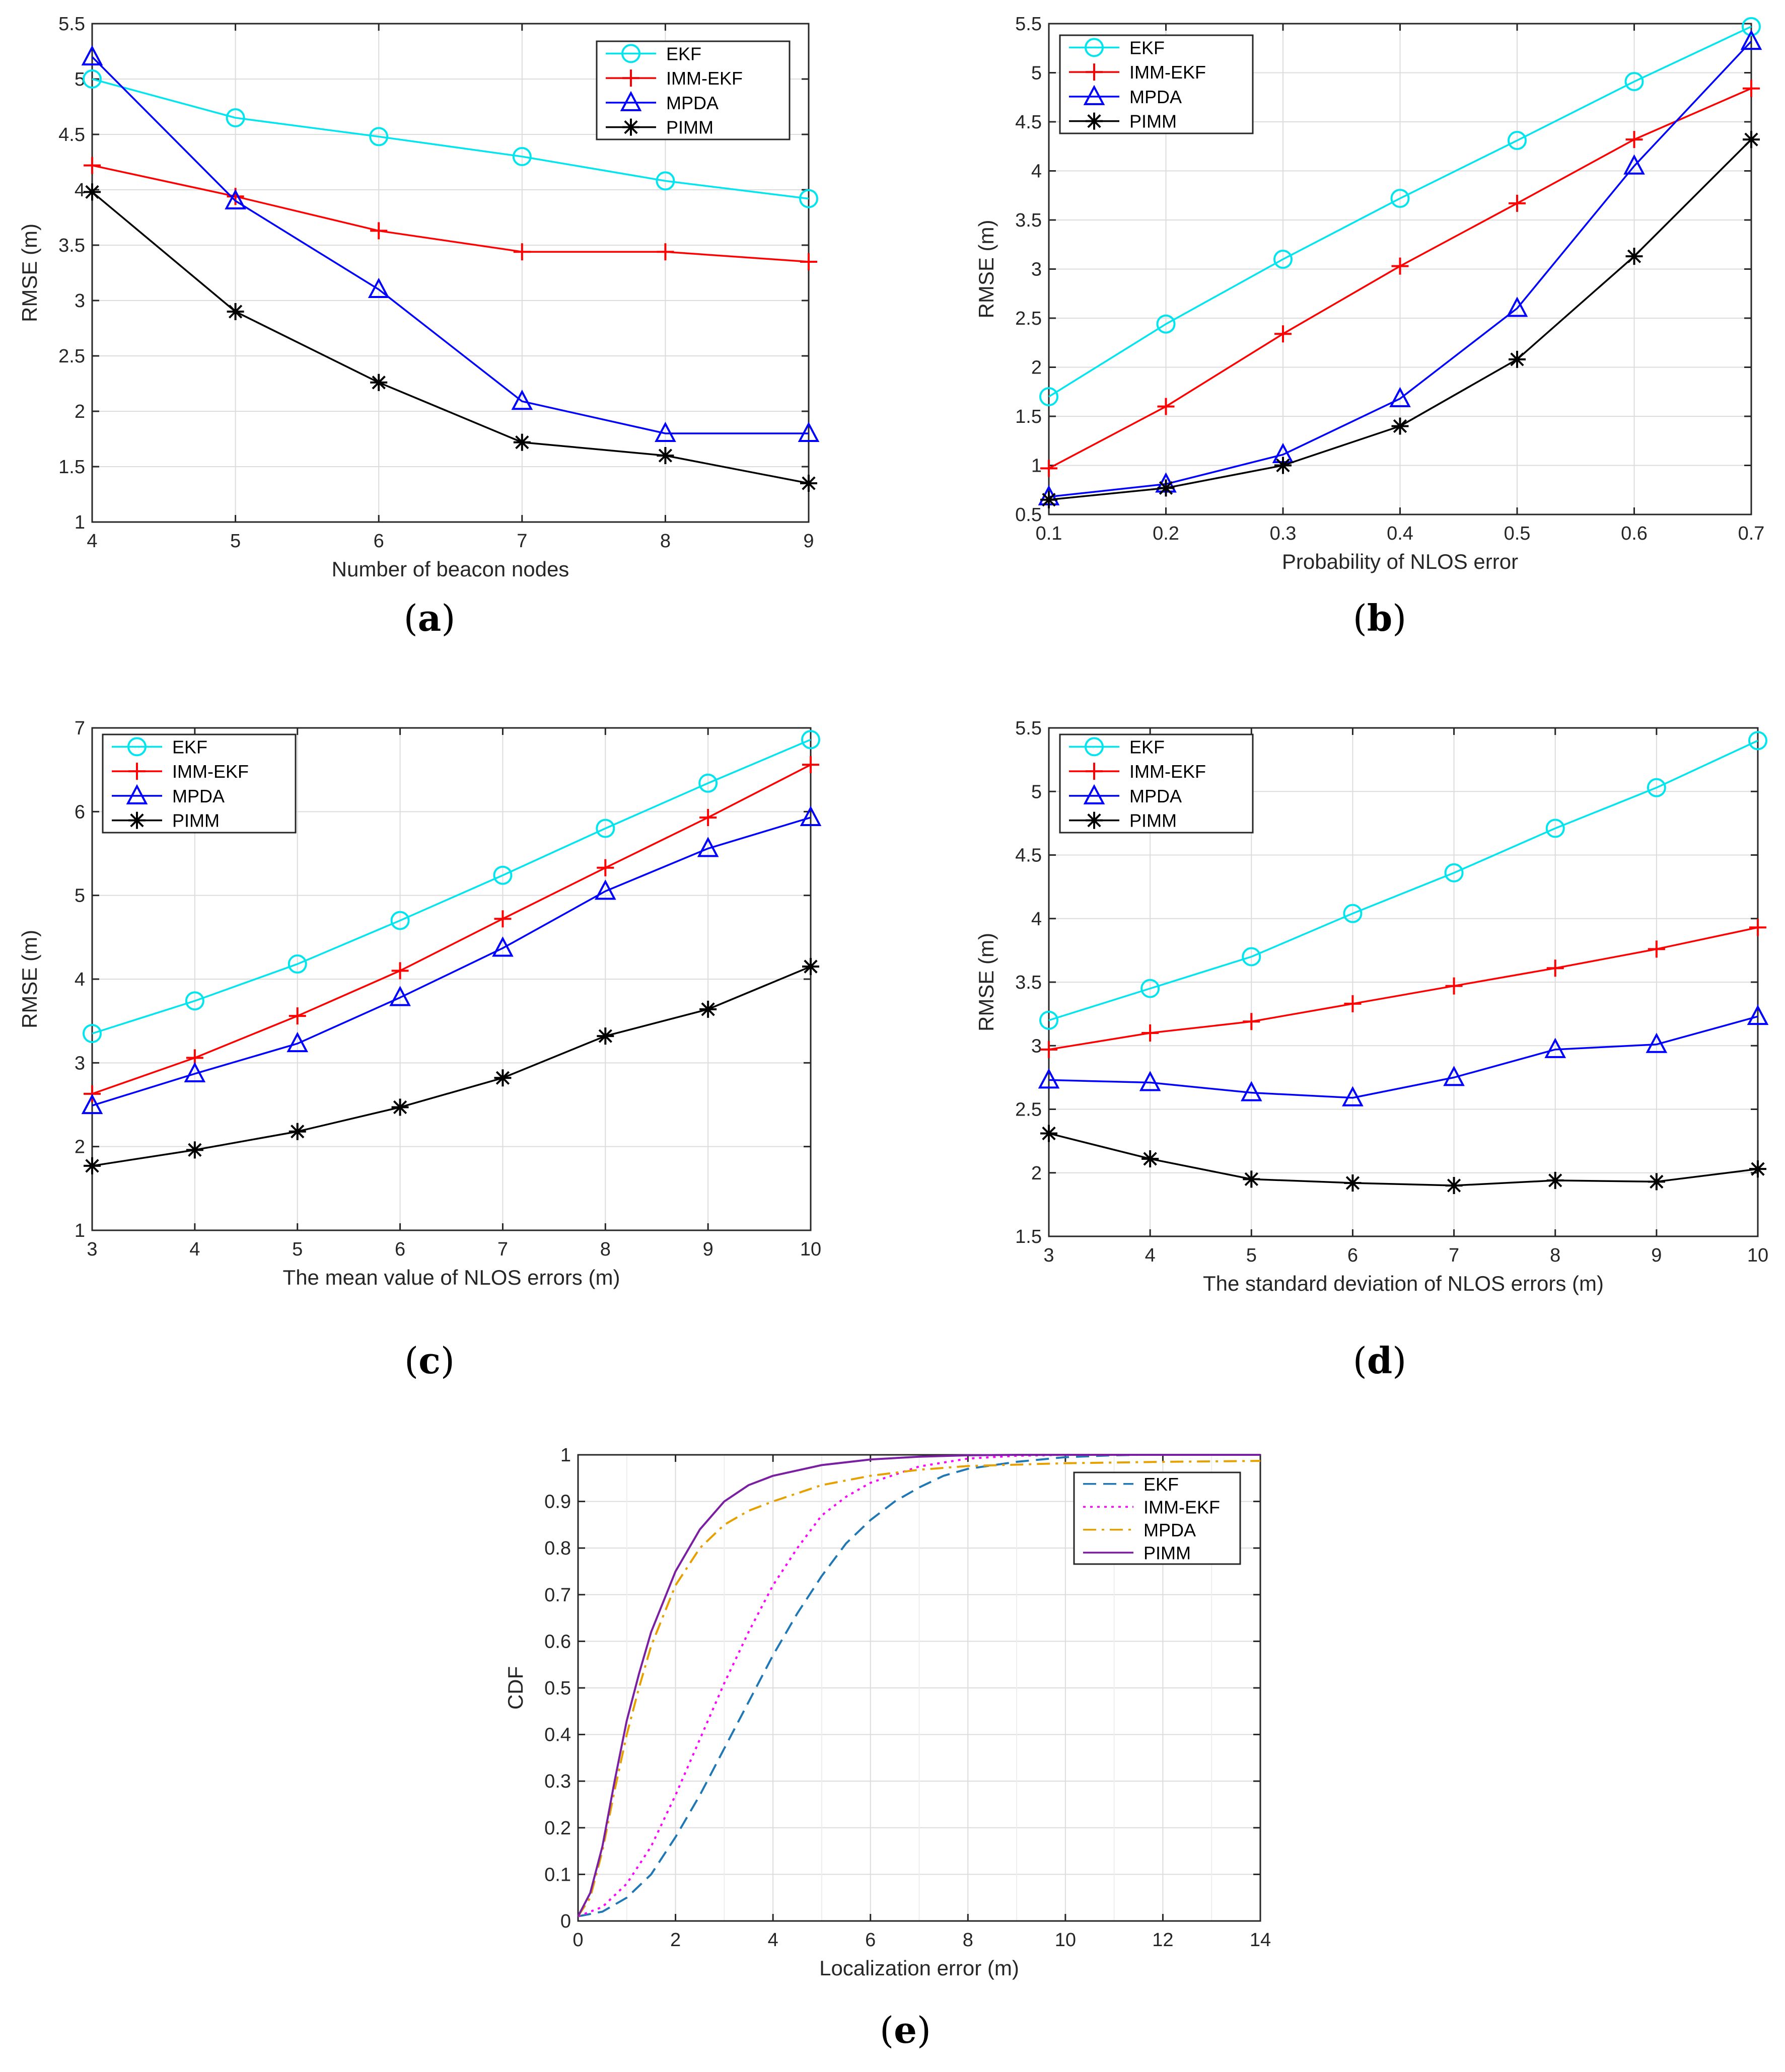 The image size is (1785, 2072). What do you see at coordinates (557, 1781) in the screenshot?
I see `y-tick-label: 0.3` at bounding box center [557, 1781].